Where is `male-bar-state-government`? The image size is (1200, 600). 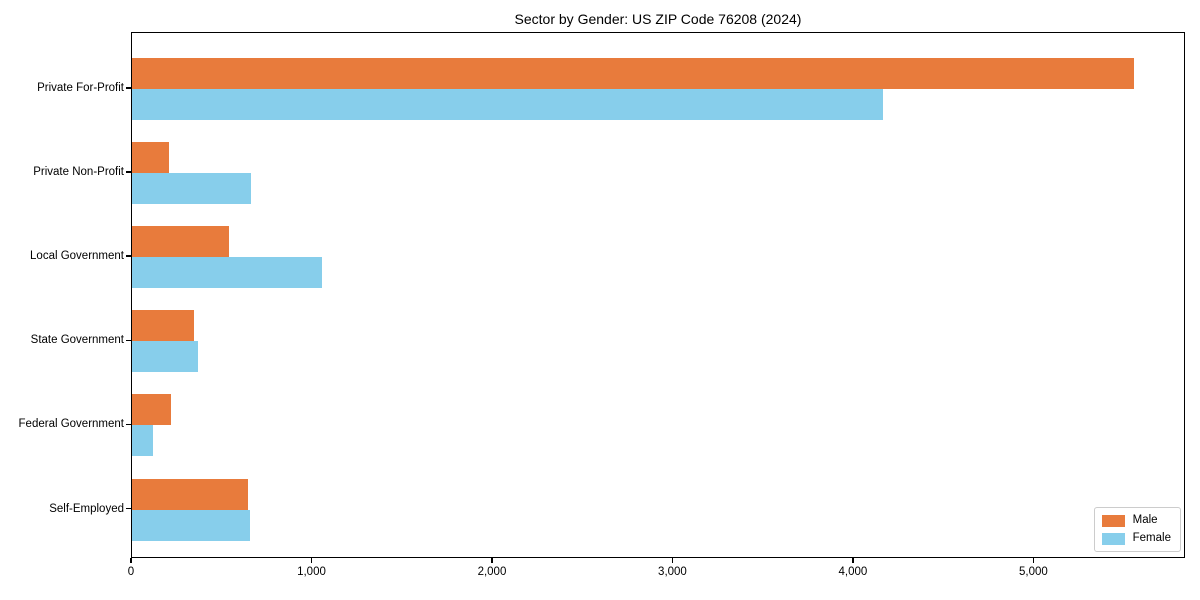 male-bar-state-government is located at coordinates (163, 326).